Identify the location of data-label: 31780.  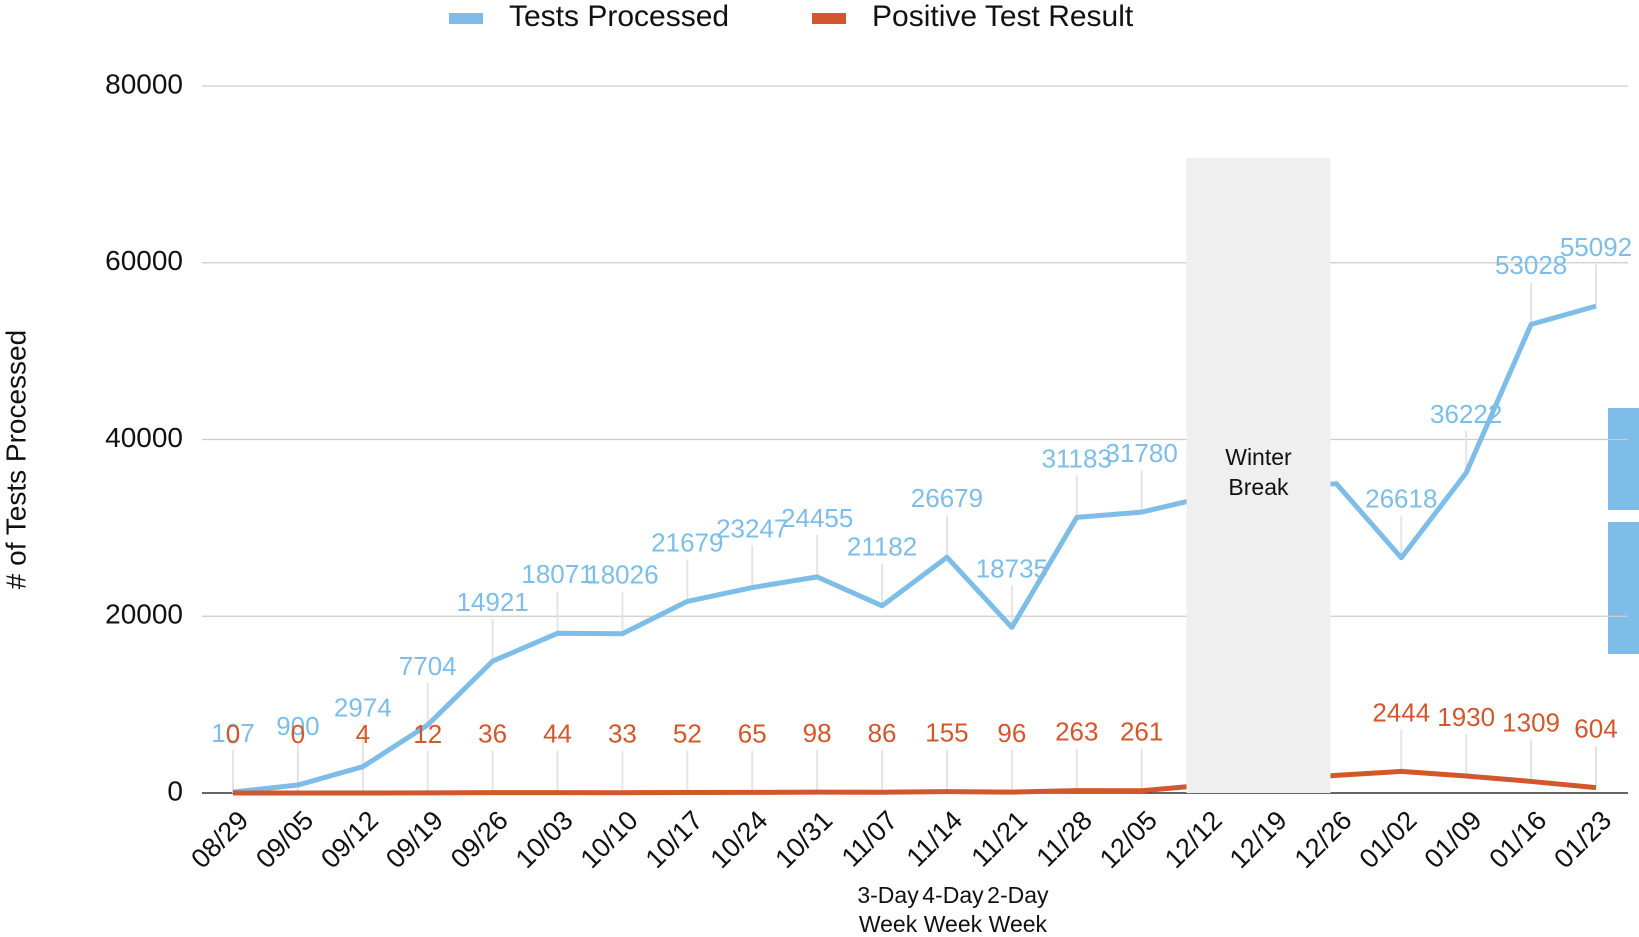
(1142, 453).